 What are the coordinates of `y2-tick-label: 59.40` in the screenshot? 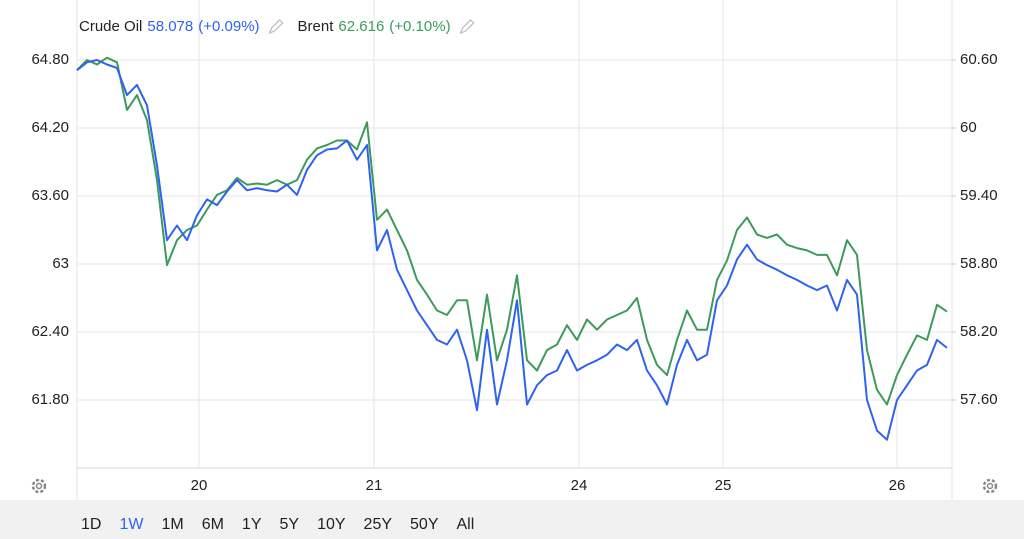 It's located at (979, 195).